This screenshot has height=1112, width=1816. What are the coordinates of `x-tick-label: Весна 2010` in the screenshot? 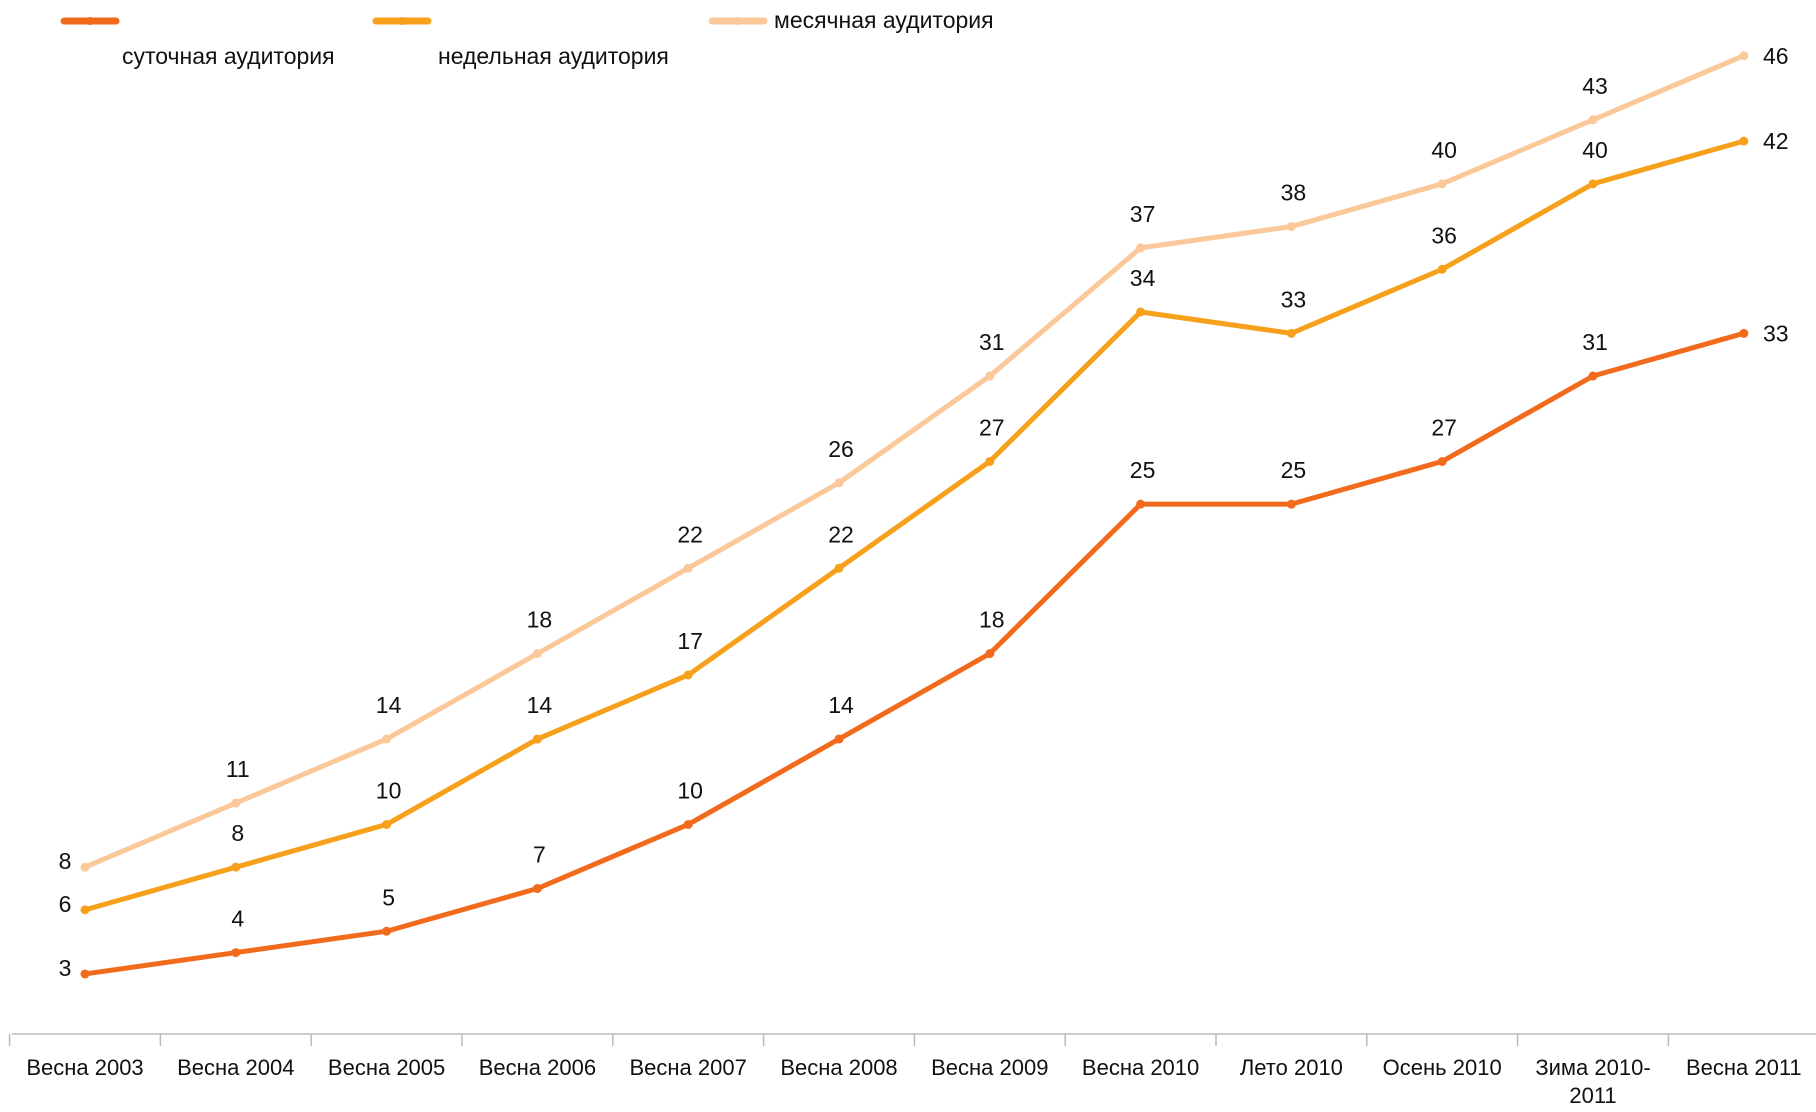 It's located at (1140, 1067).